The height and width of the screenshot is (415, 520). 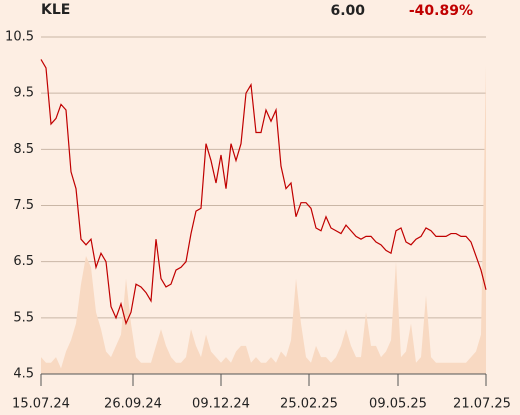 What do you see at coordinates (23, 261) in the screenshot?
I see `y-tick-label: 6.5` at bounding box center [23, 261].